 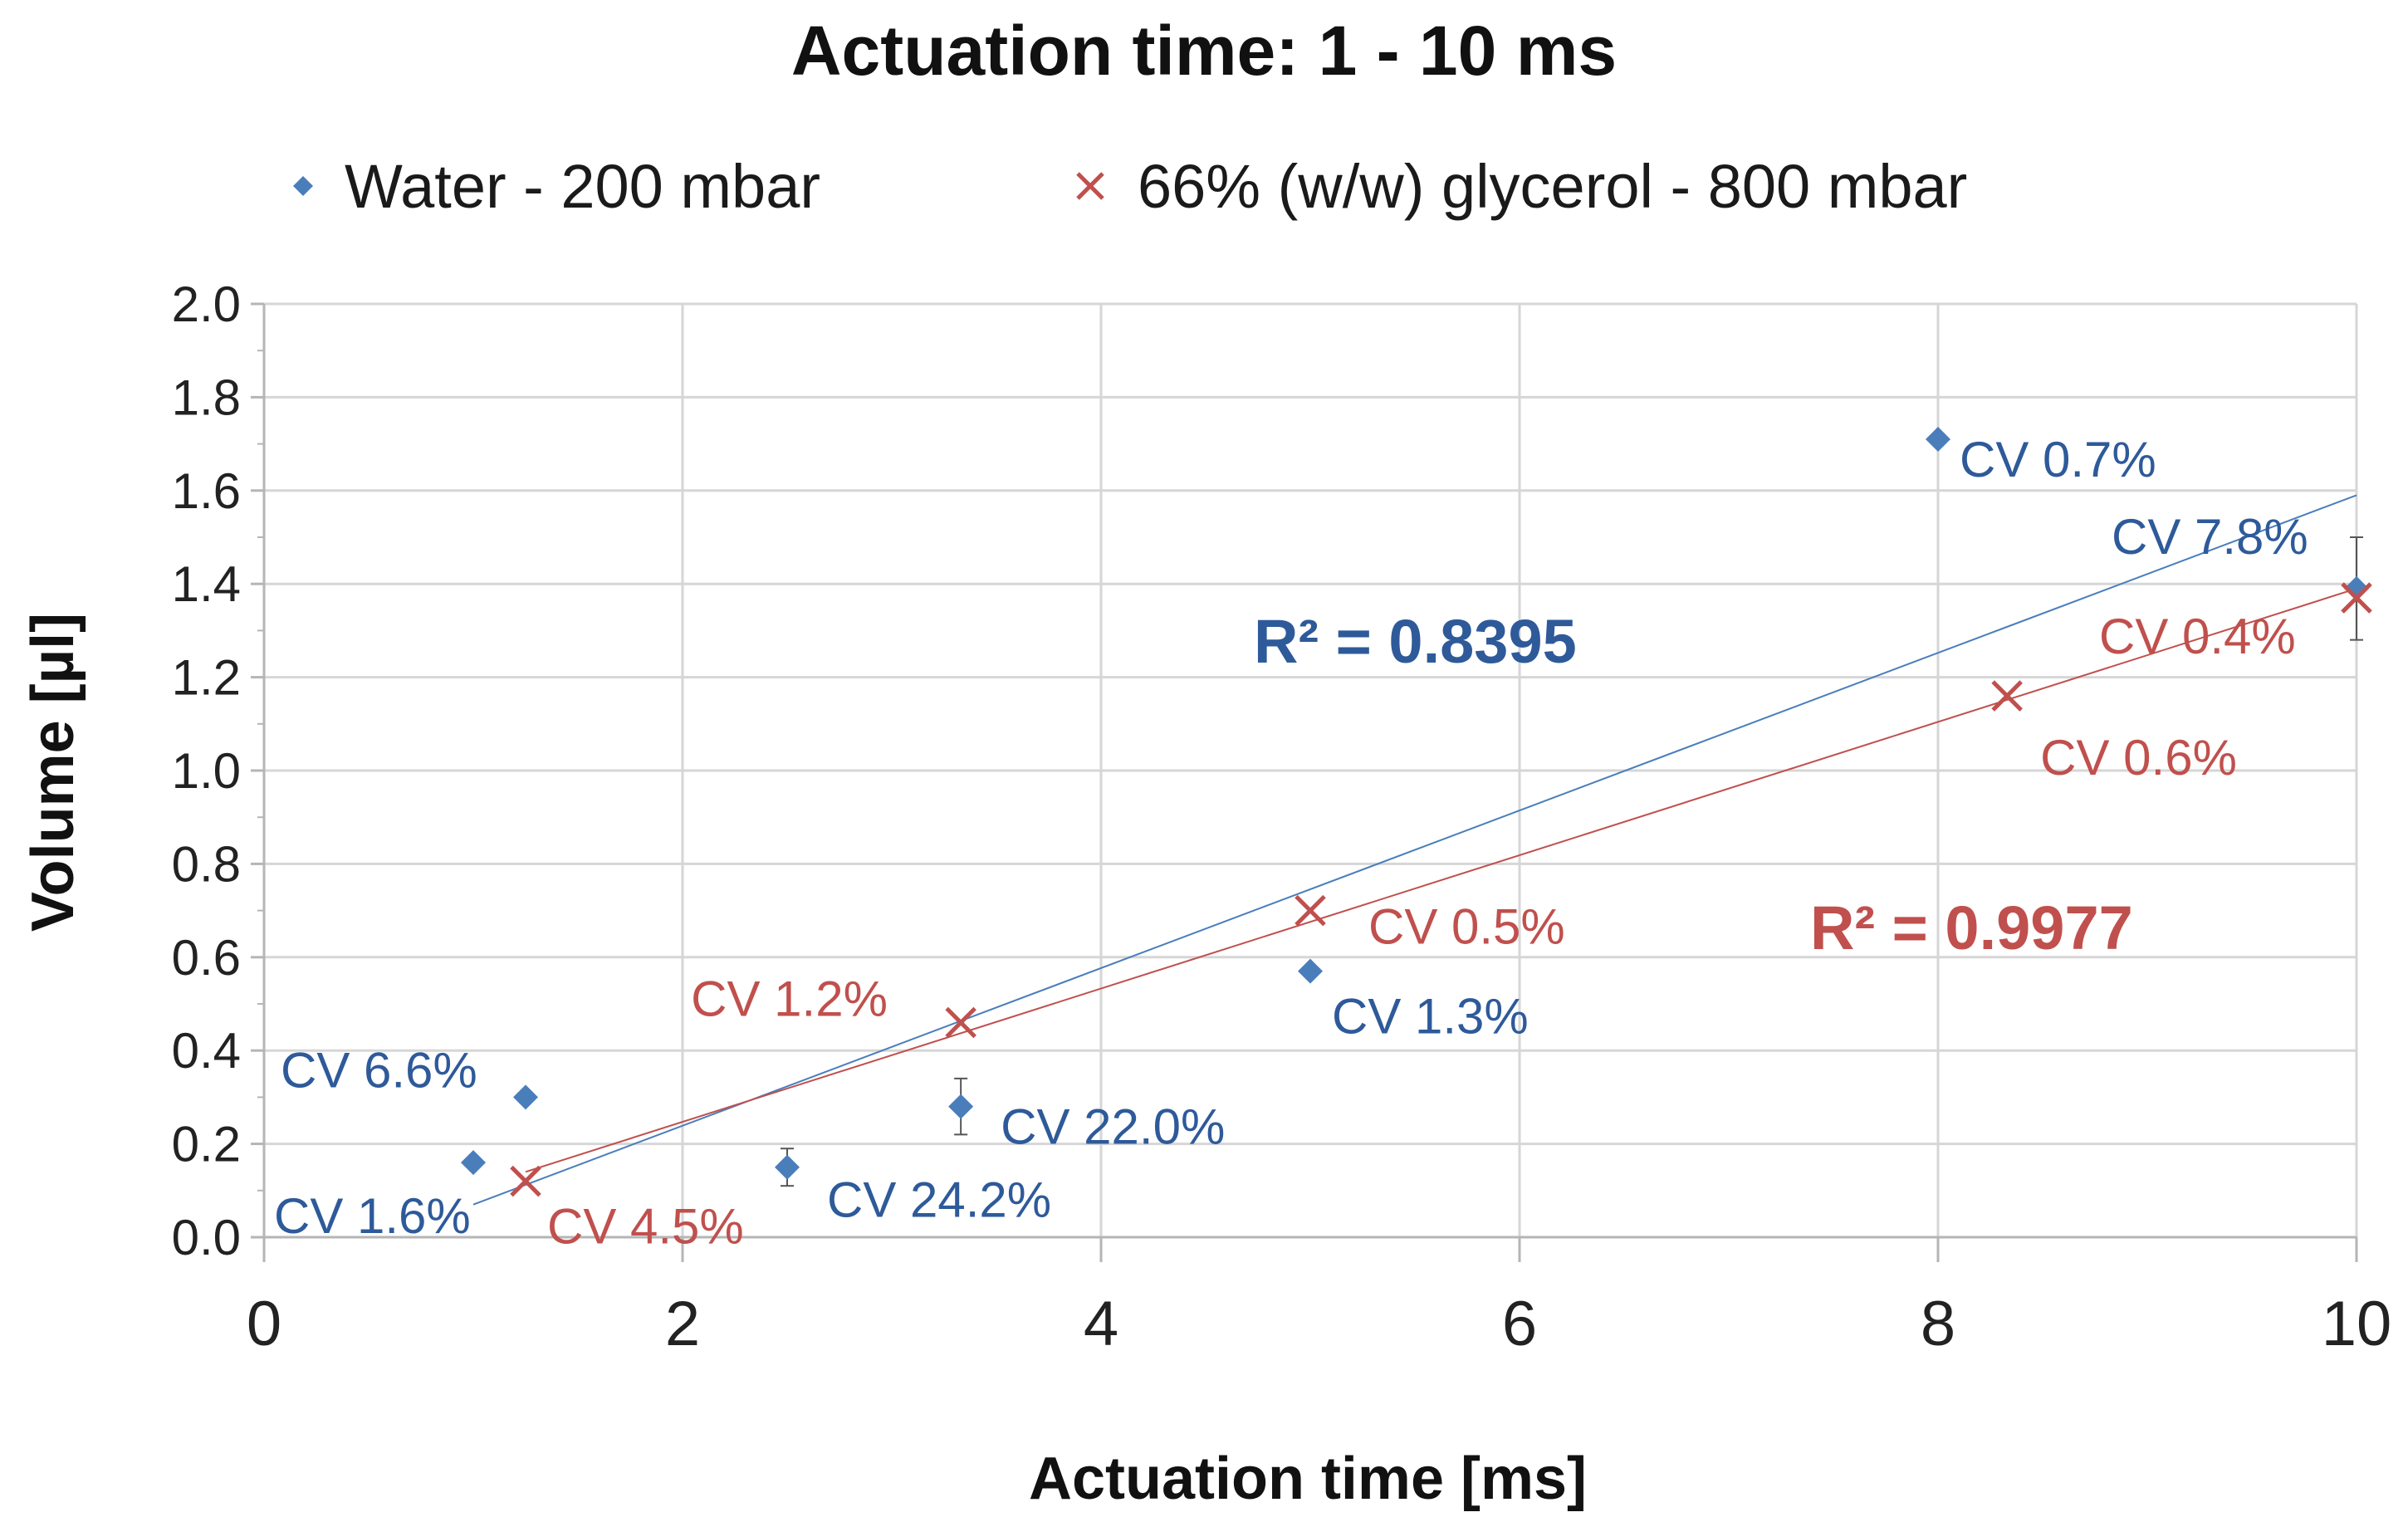 What do you see at coordinates (1430, 1017) in the screenshot?
I see `water-cv-label: CV 1.3%` at bounding box center [1430, 1017].